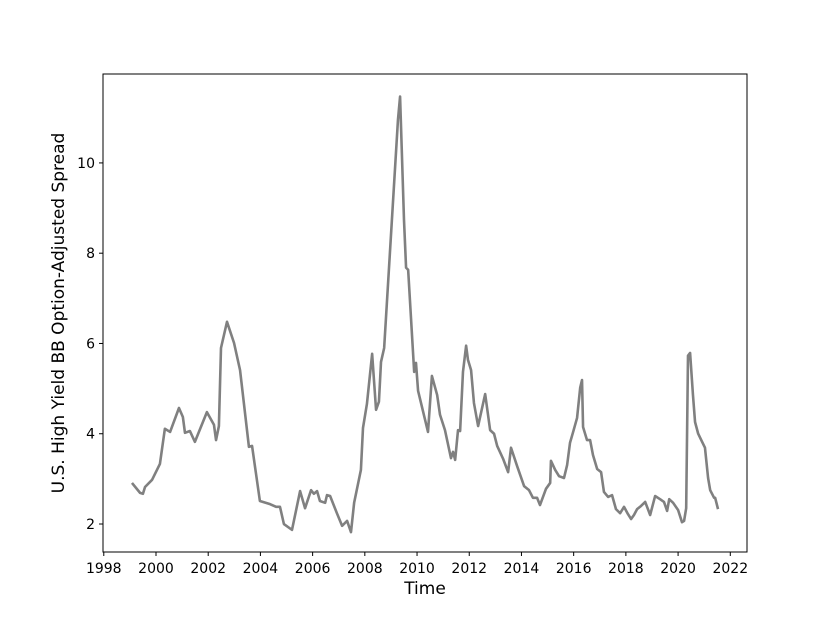 This screenshot has width=830, height=623. Describe the element at coordinates (86, 164) in the screenshot. I see `y-tick-label: 10` at that location.